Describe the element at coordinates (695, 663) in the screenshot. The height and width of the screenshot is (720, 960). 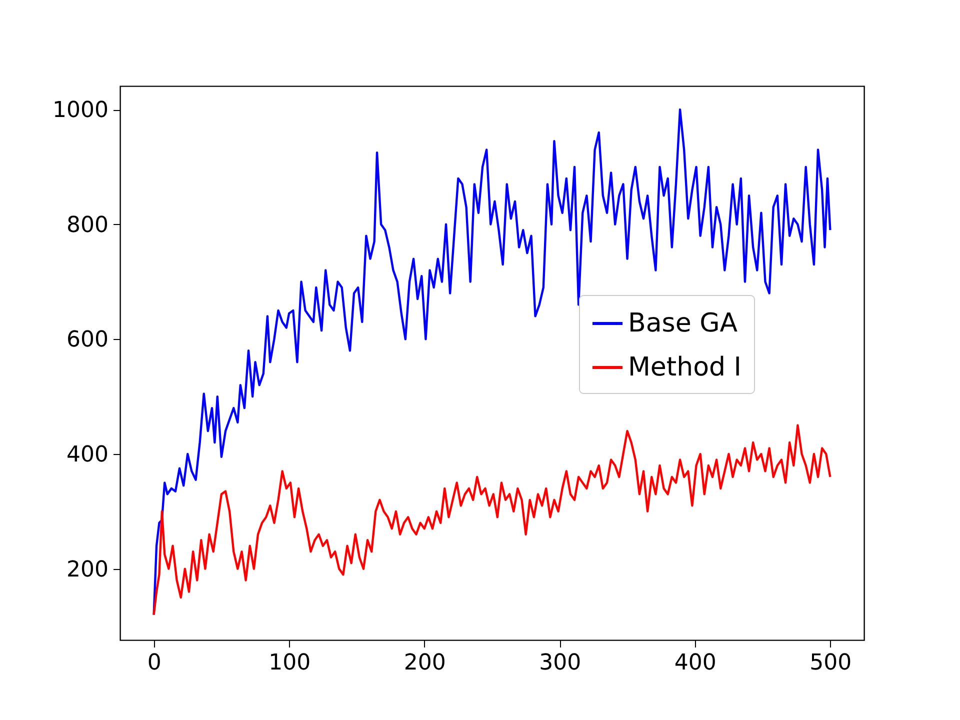
I see `x-tick-label: 400` at that location.